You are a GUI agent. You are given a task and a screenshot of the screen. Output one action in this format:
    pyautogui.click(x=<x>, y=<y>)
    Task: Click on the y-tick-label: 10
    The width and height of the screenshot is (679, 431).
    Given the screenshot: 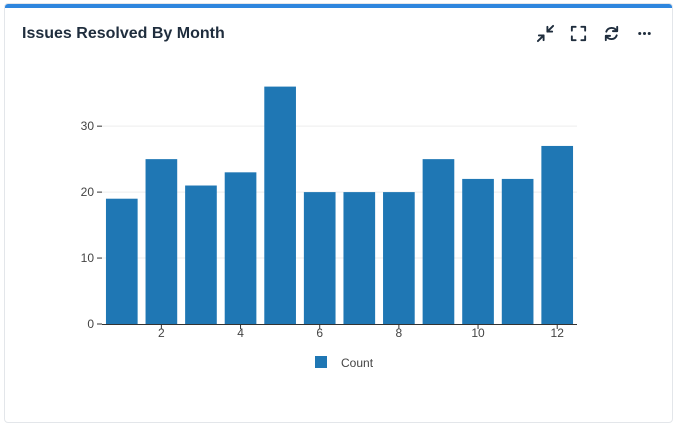 What is the action you would take?
    pyautogui.click(x=88, y=258)
    